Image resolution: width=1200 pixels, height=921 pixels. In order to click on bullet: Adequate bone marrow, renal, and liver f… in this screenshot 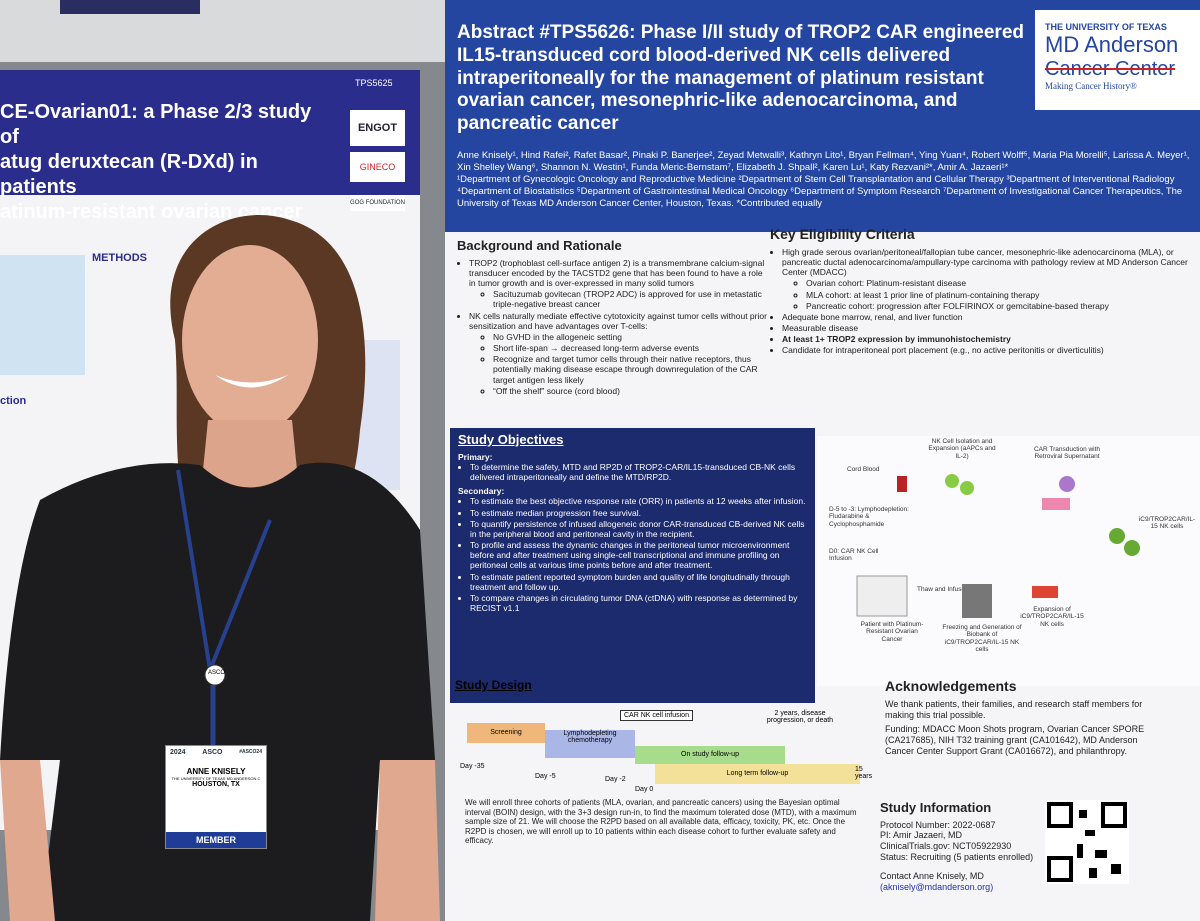, I will do `click(986, 317)`.